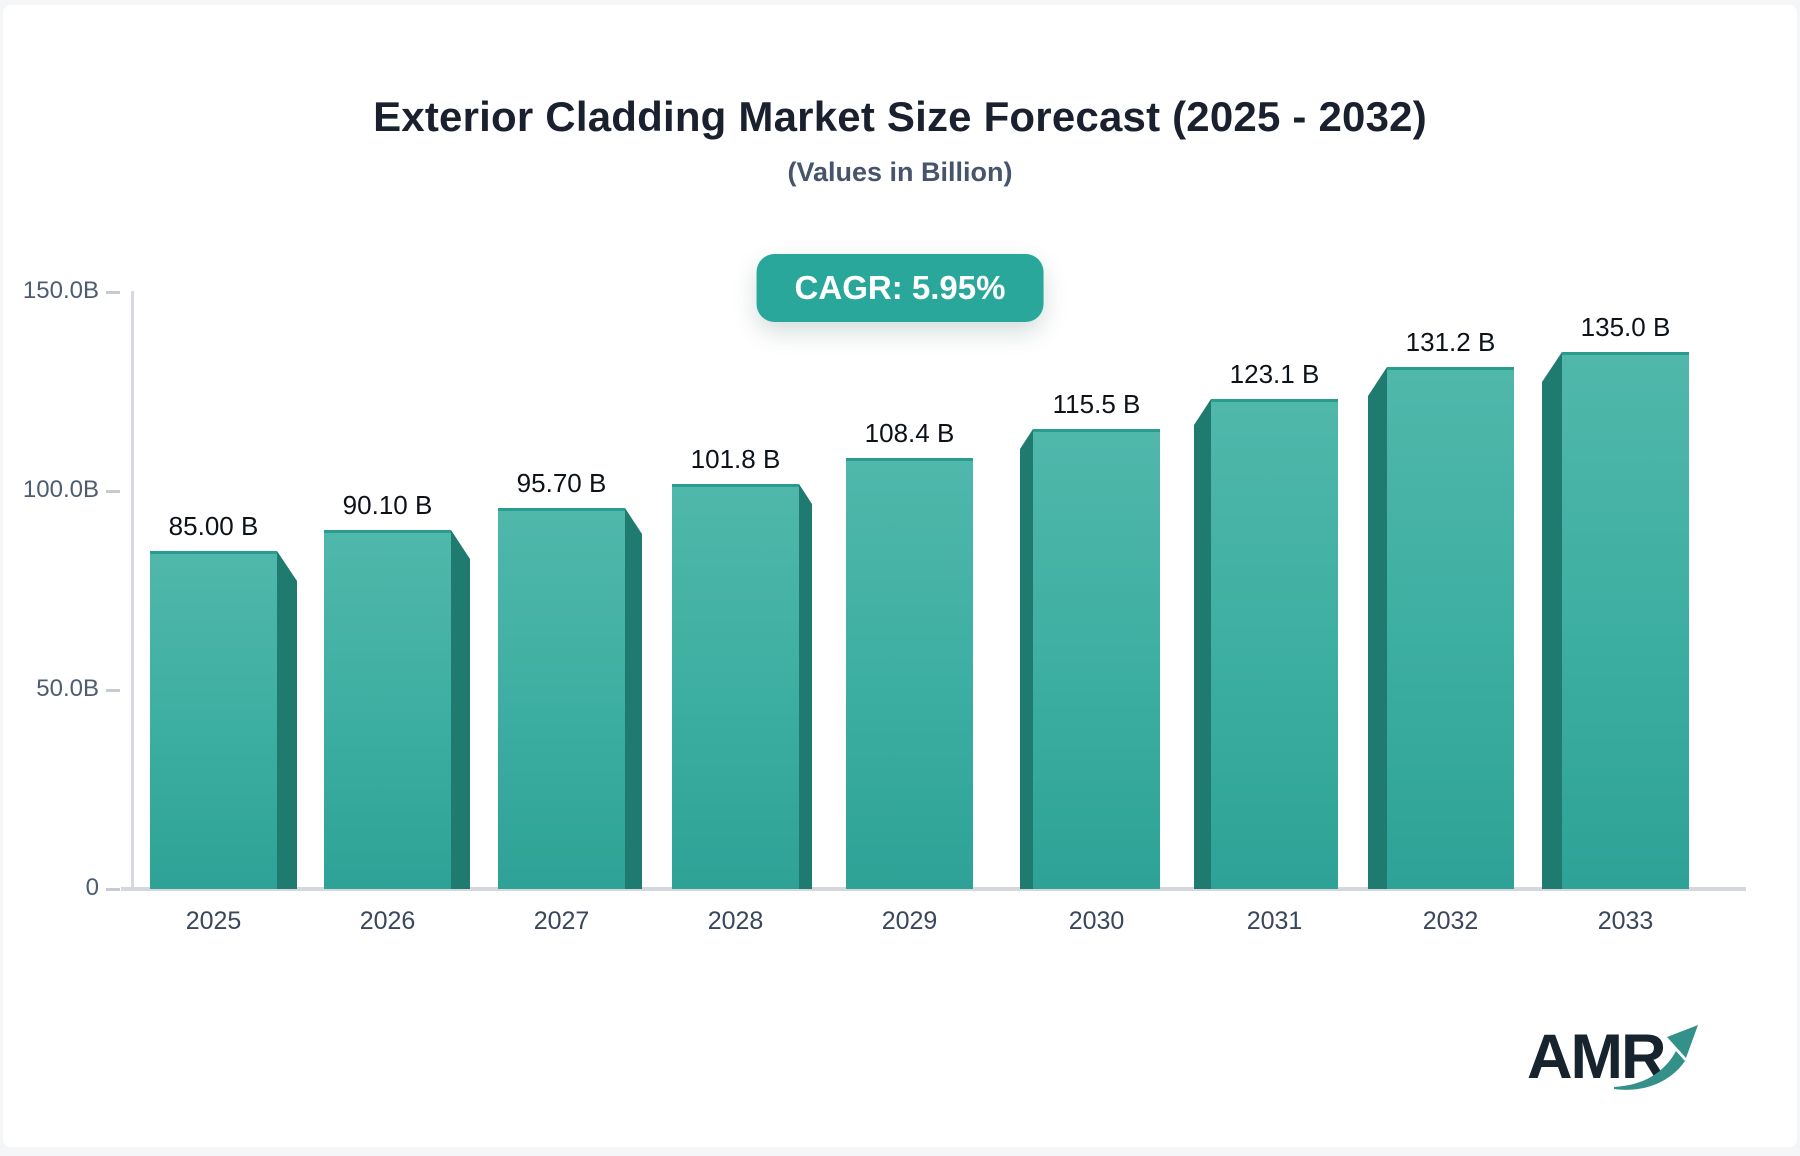 This screenshot has height=1156, width=1800. I want to click on amr-logo: AMR, so click(1614, 1059).